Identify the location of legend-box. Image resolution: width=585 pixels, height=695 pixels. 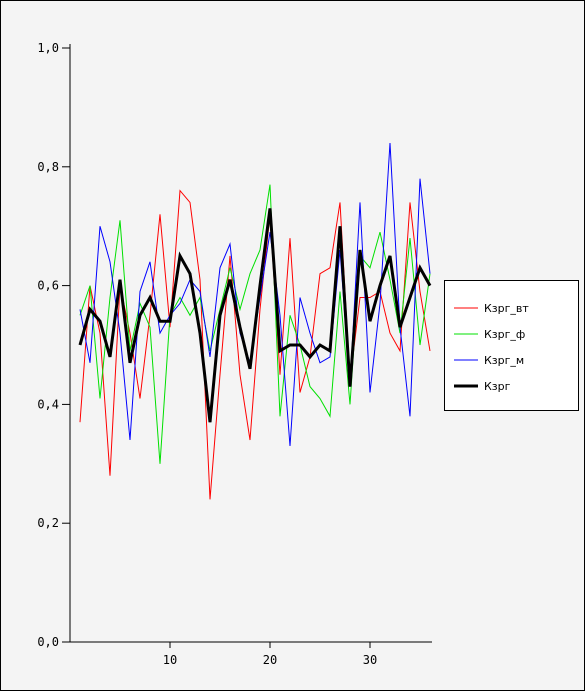
(511, 345).